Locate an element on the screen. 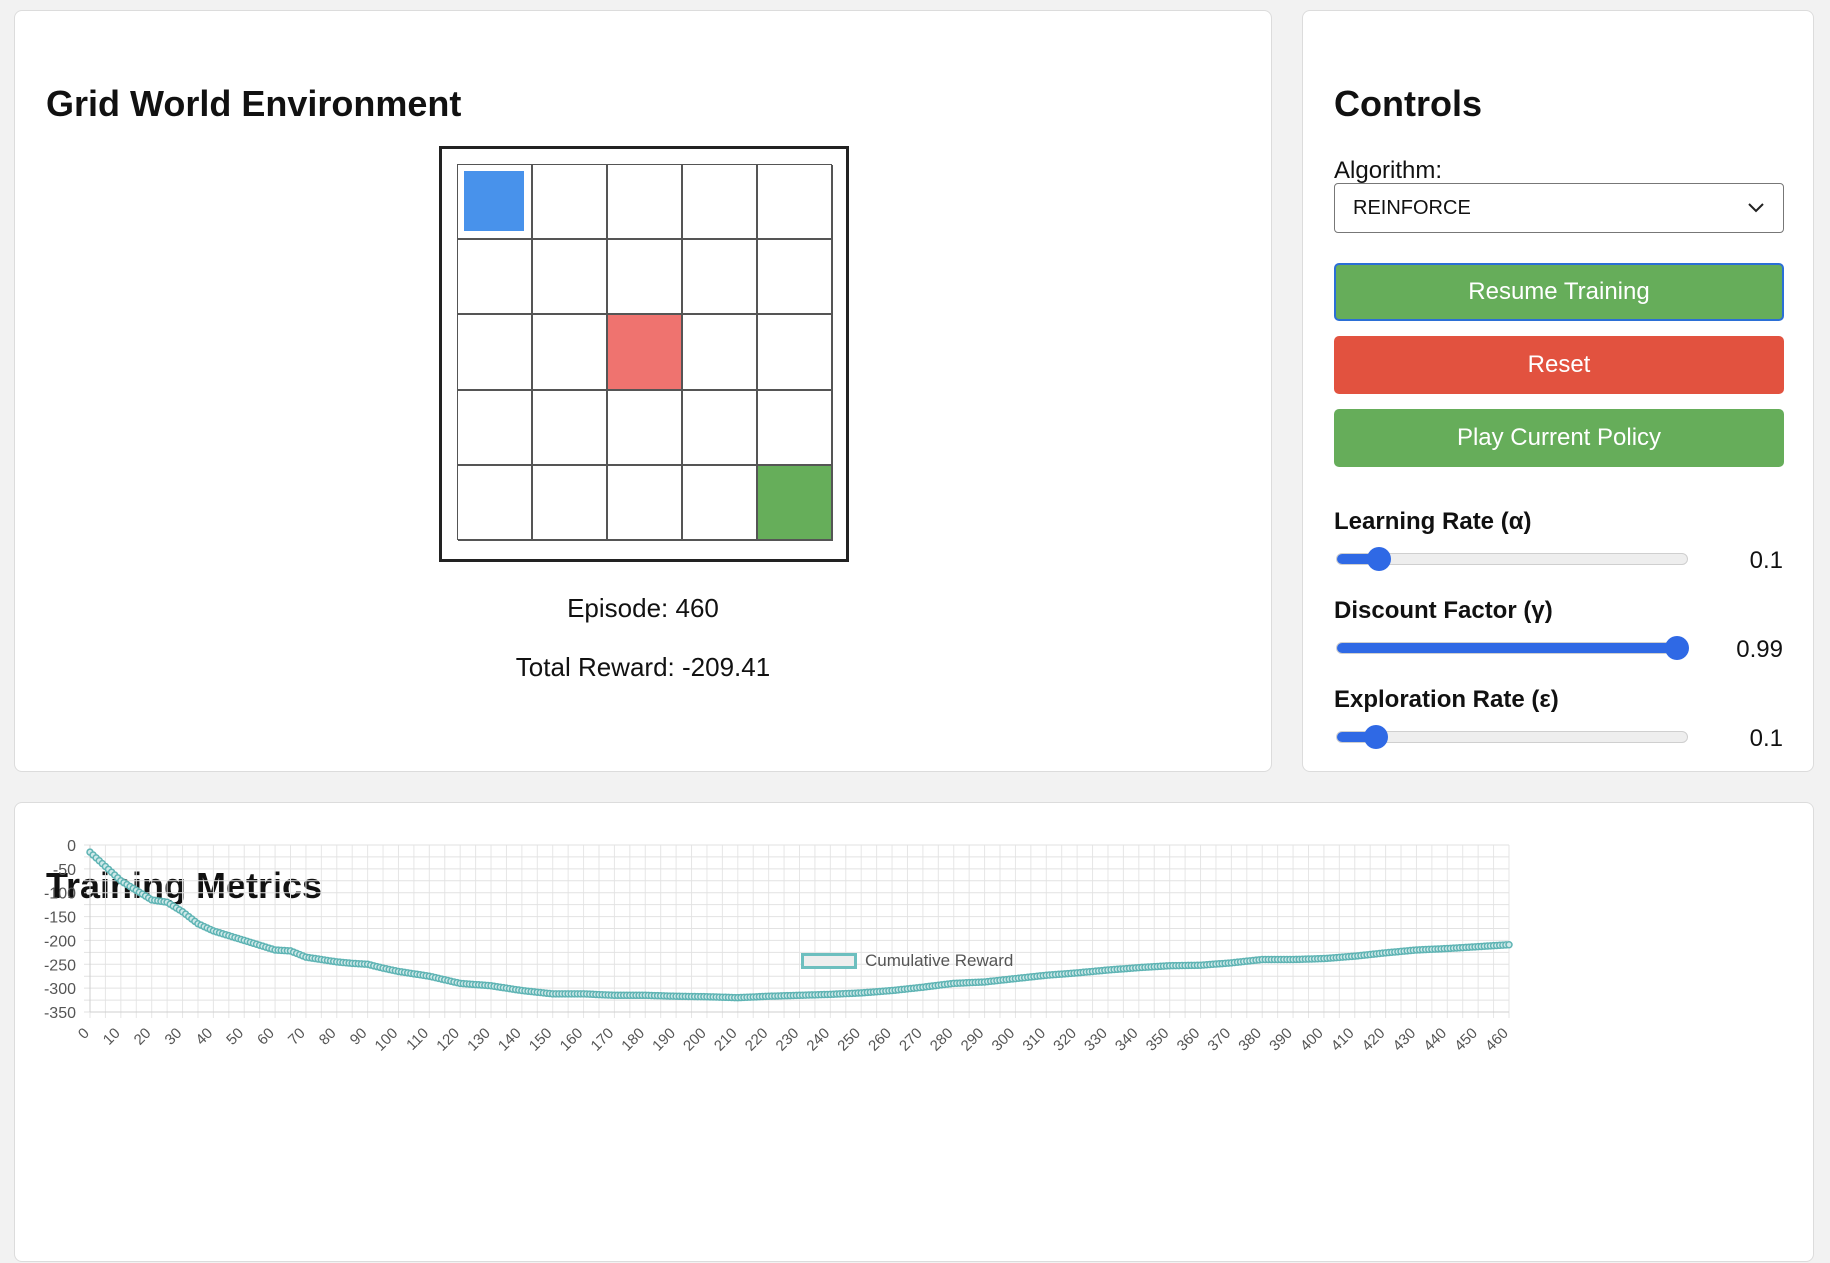 The width and height of the screenshot is (1830, 1263). obstacle-cell is located at coordinates (645, 353).